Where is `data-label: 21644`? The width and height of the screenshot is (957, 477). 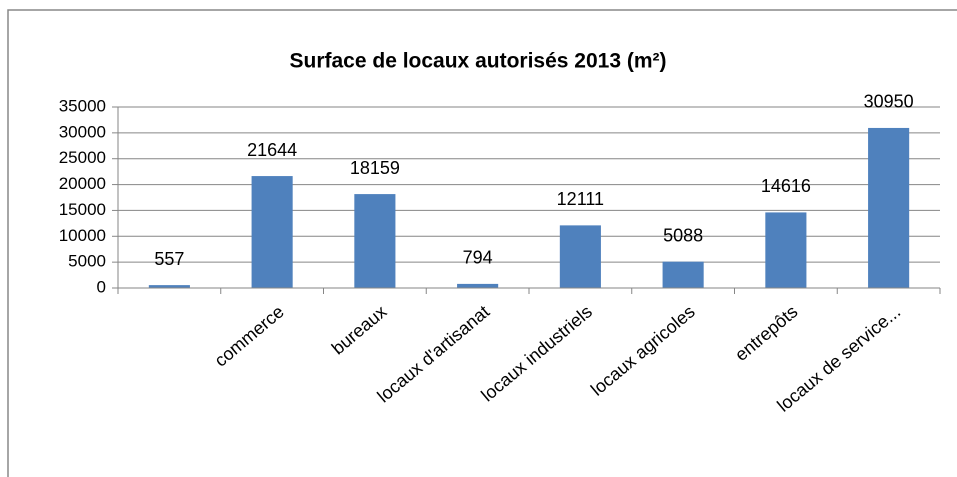 data-label: 21644 is located at coordinates (272, 150).